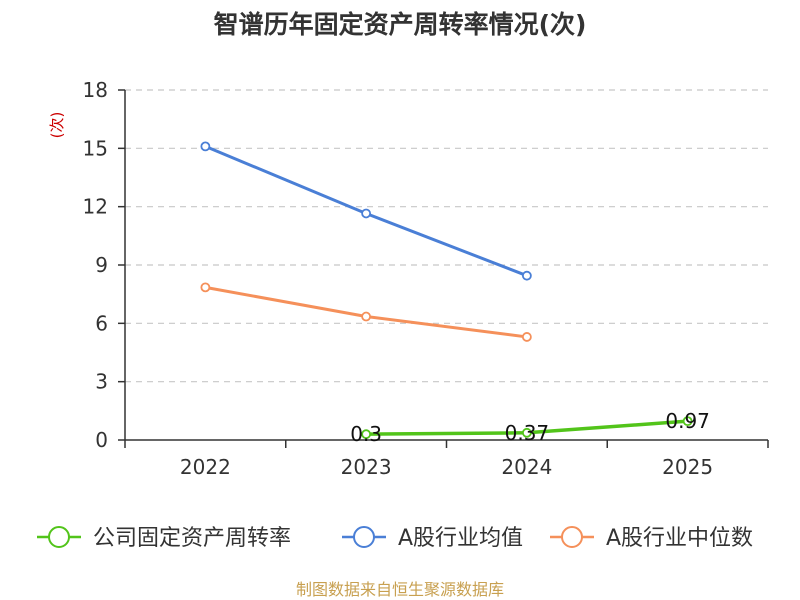  What do you see at coordinates (400, 589) in the screenshot?
I see `source-note: 制图数据来自恒生聚源数据库` at bounding box center [400, 589].